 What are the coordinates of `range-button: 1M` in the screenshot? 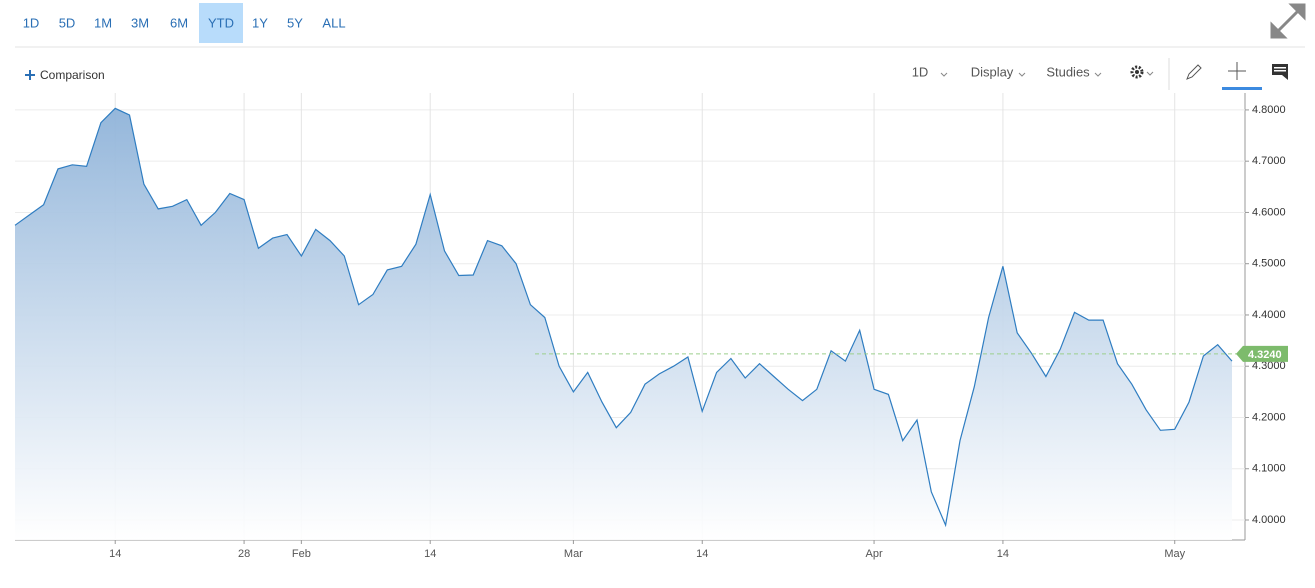 It's located at (103, 22).